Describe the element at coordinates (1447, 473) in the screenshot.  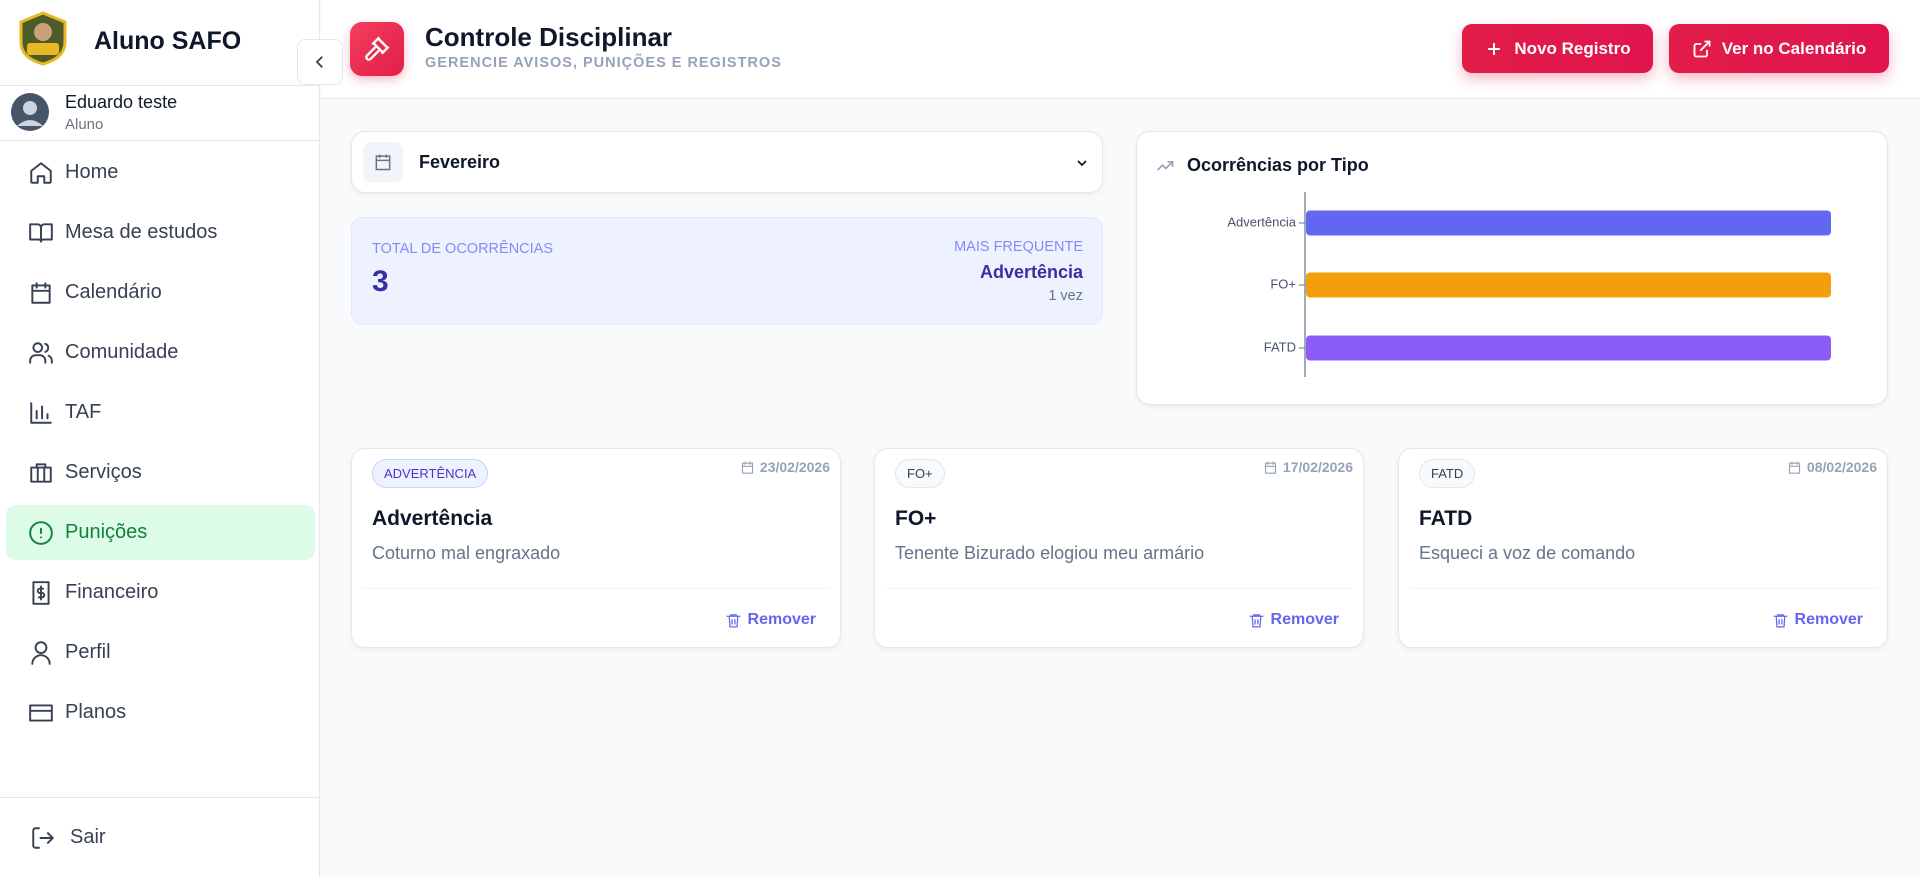
I see `type-badge: FATD` at that location.